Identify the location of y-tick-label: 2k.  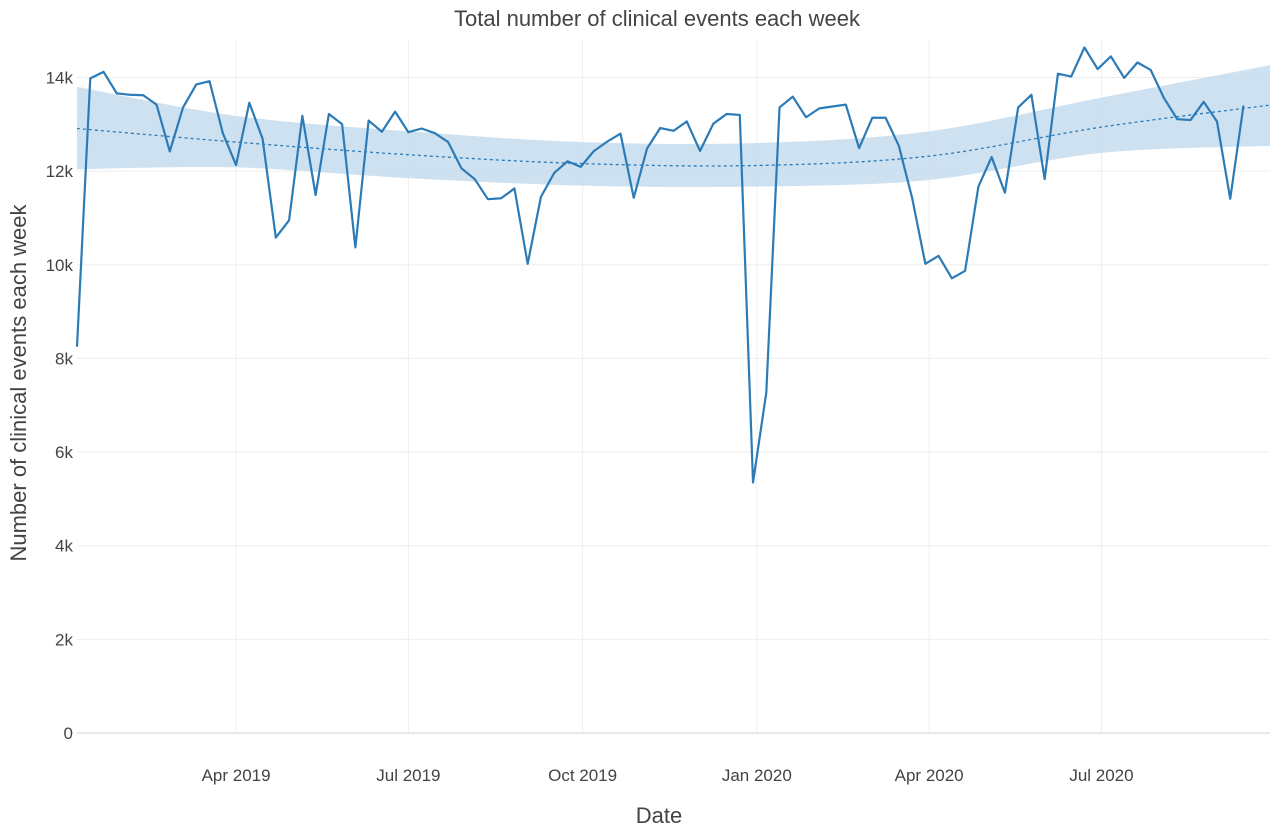
(64, 639).